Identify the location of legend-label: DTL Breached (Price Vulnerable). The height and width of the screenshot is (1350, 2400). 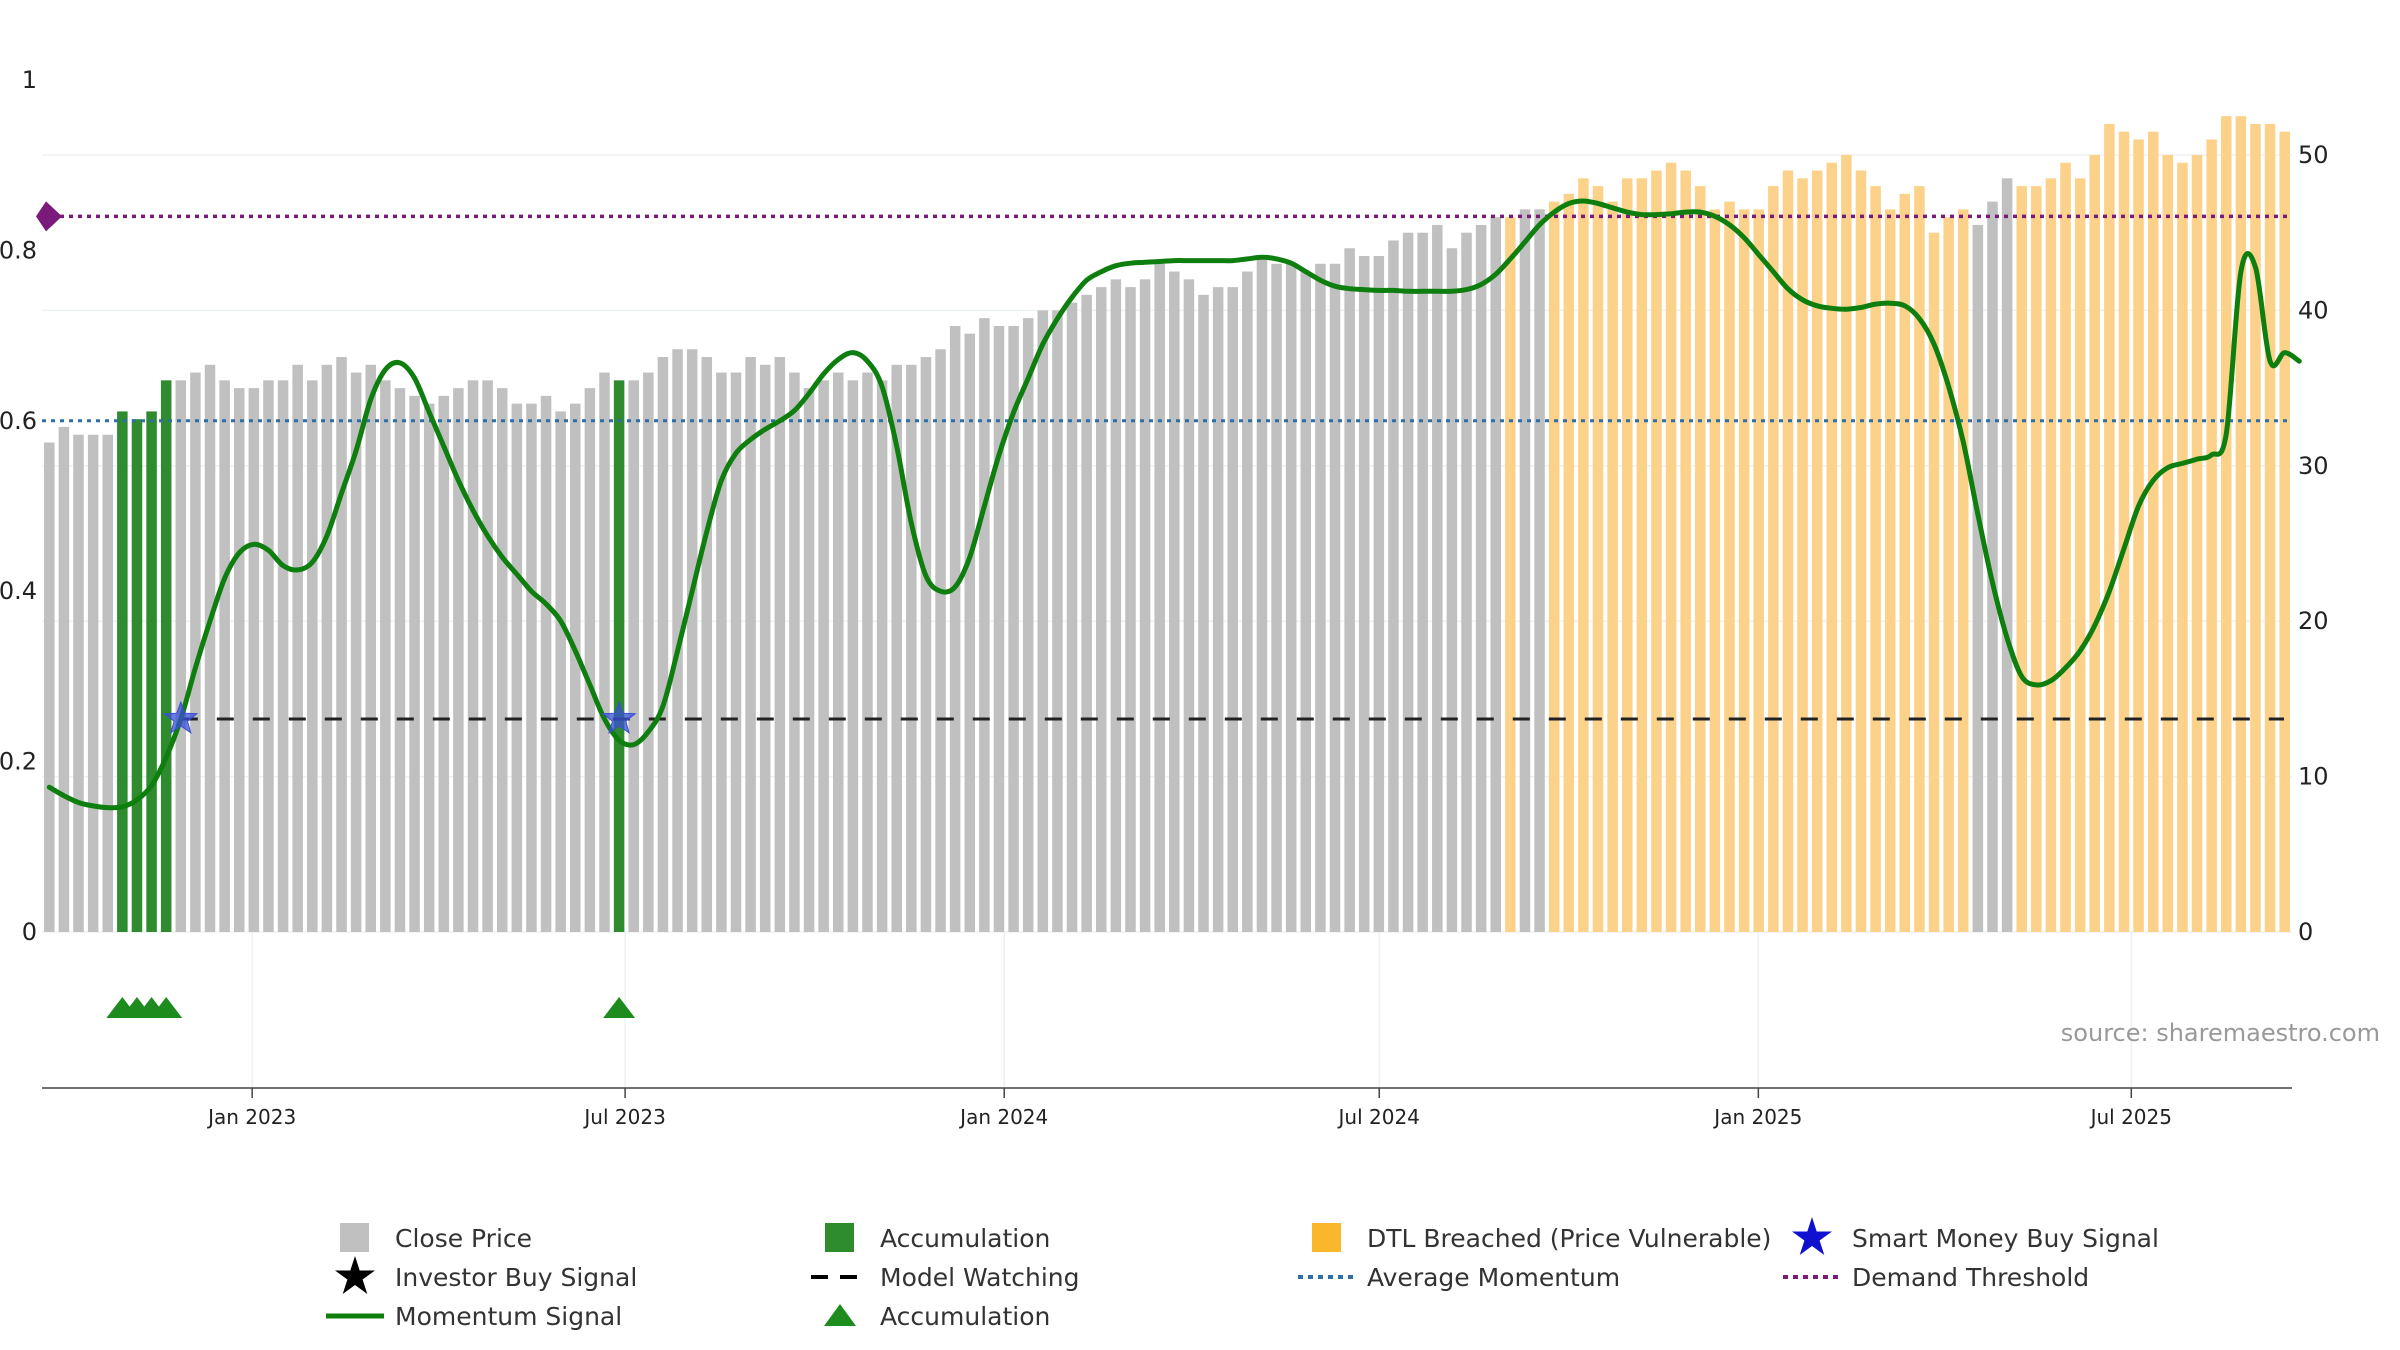
(1569, 1238).